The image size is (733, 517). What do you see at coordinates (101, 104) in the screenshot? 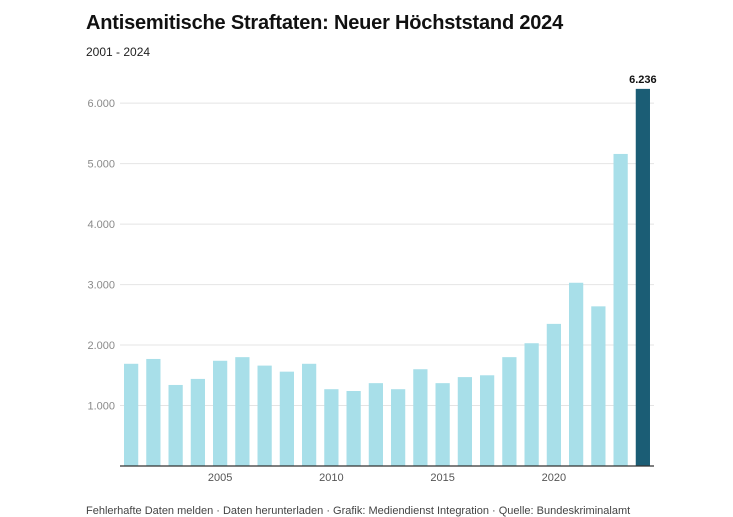
I see `y-tick-label: 6.000` at bounding box center [101, 104].